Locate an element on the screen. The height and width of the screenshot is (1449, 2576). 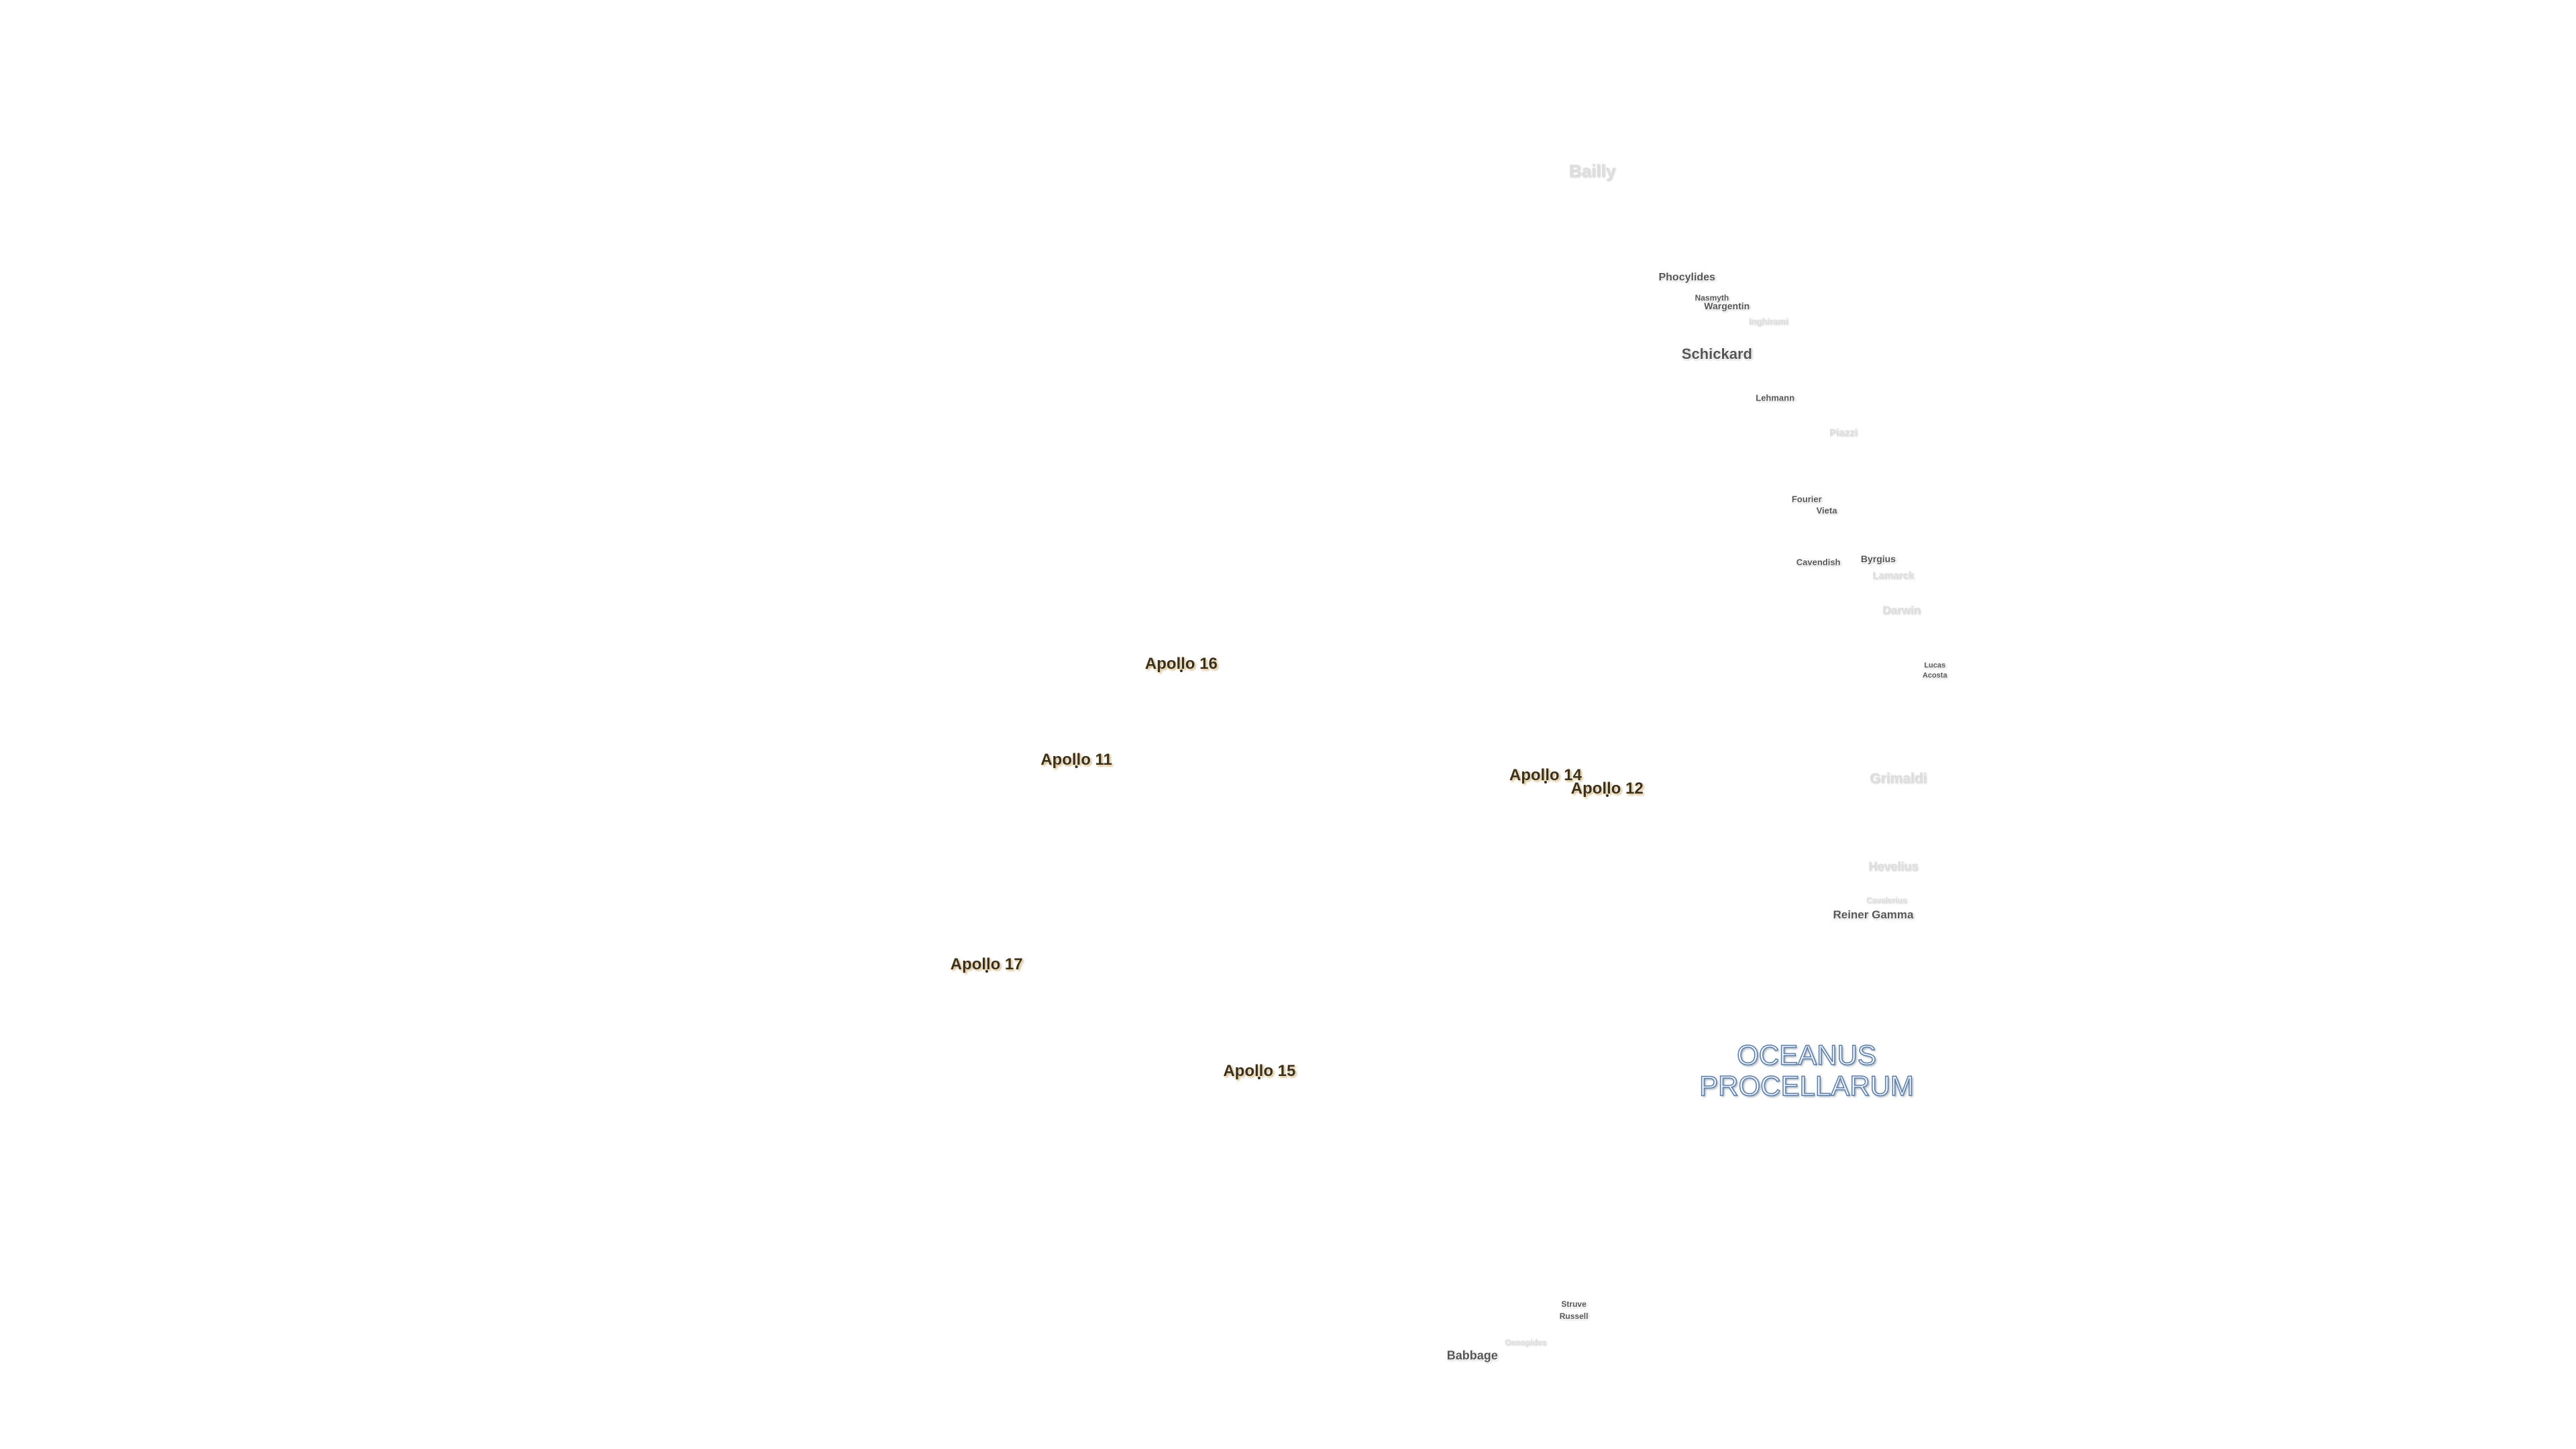
mare-line: OCEANUS is located at coordinates (1806, 1055).